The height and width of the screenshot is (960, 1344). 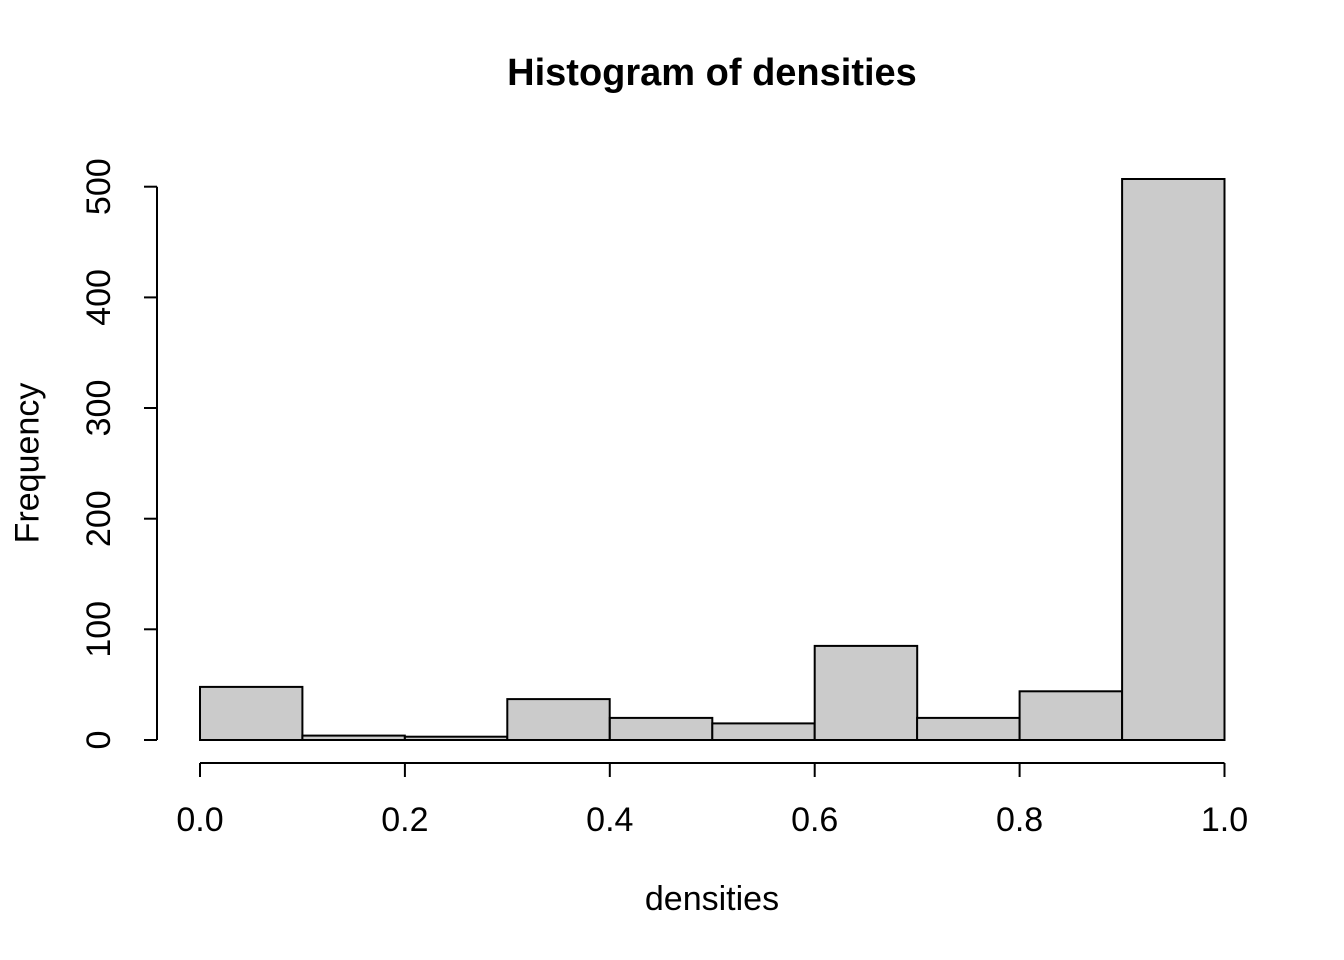 I want to click on y-tick-label: 200, so click(x=99, y=518).